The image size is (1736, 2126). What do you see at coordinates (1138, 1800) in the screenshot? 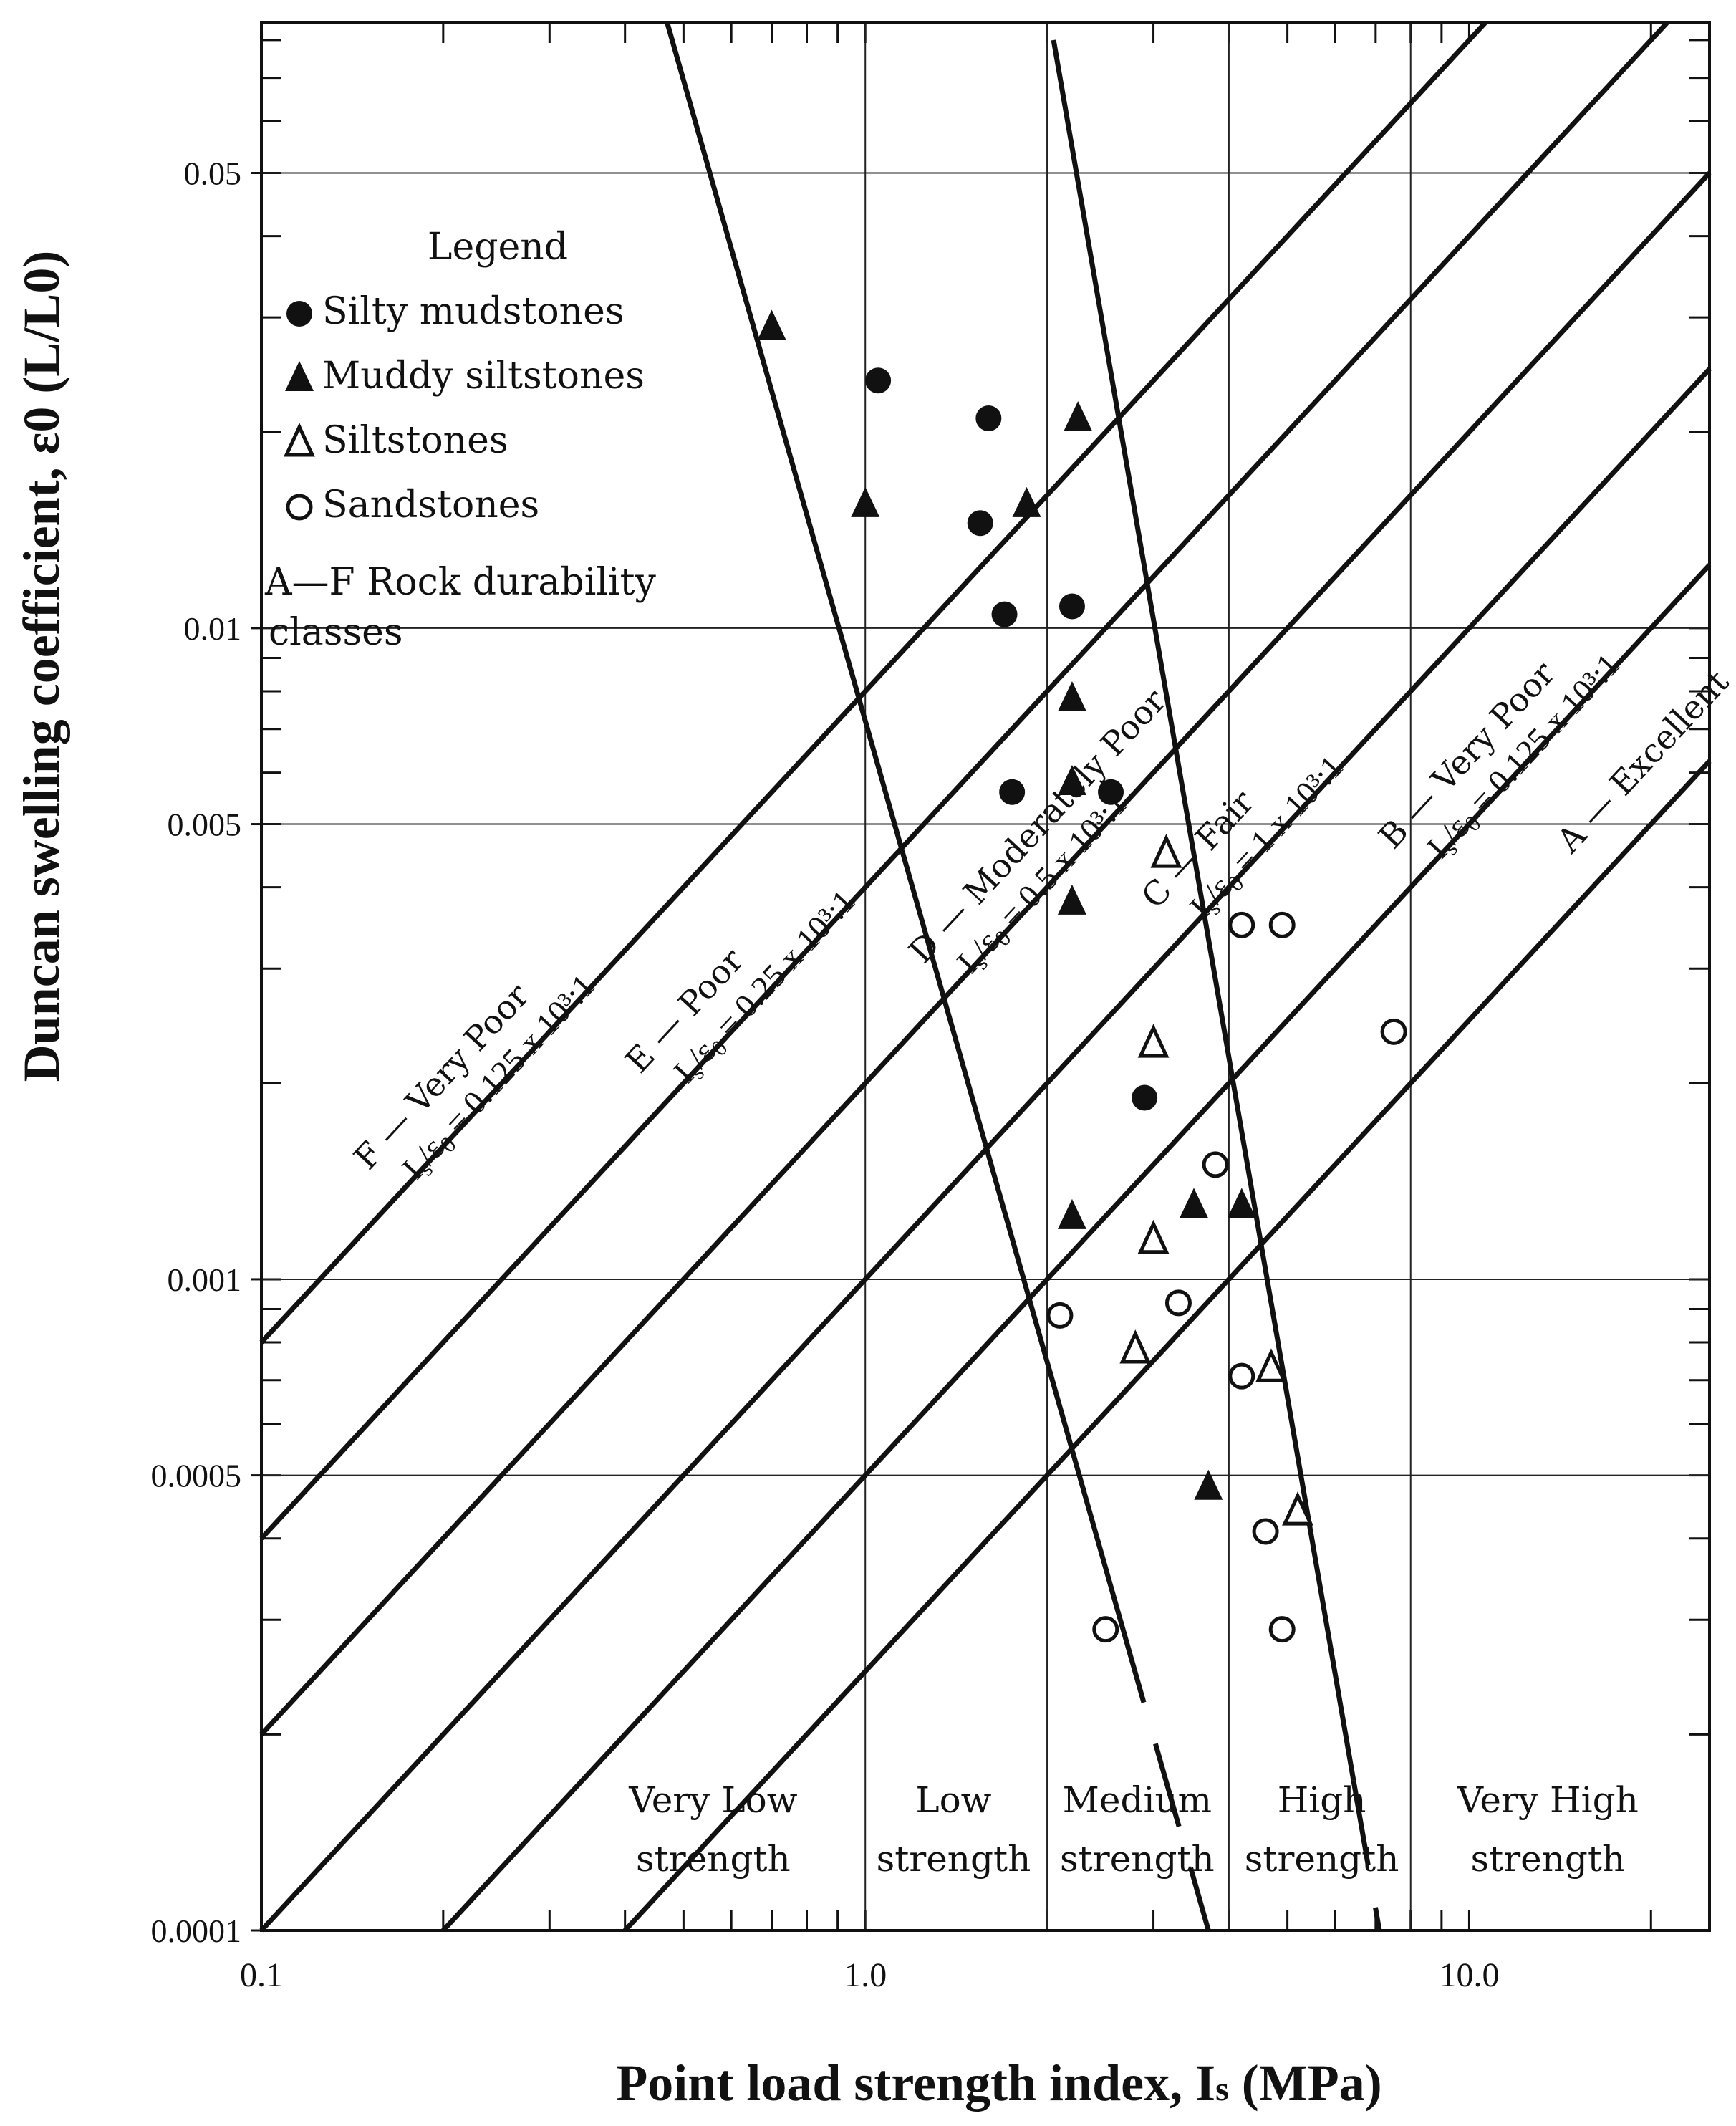
I see `region-label-line1: Medium` at bounding box center [1138, 1800].